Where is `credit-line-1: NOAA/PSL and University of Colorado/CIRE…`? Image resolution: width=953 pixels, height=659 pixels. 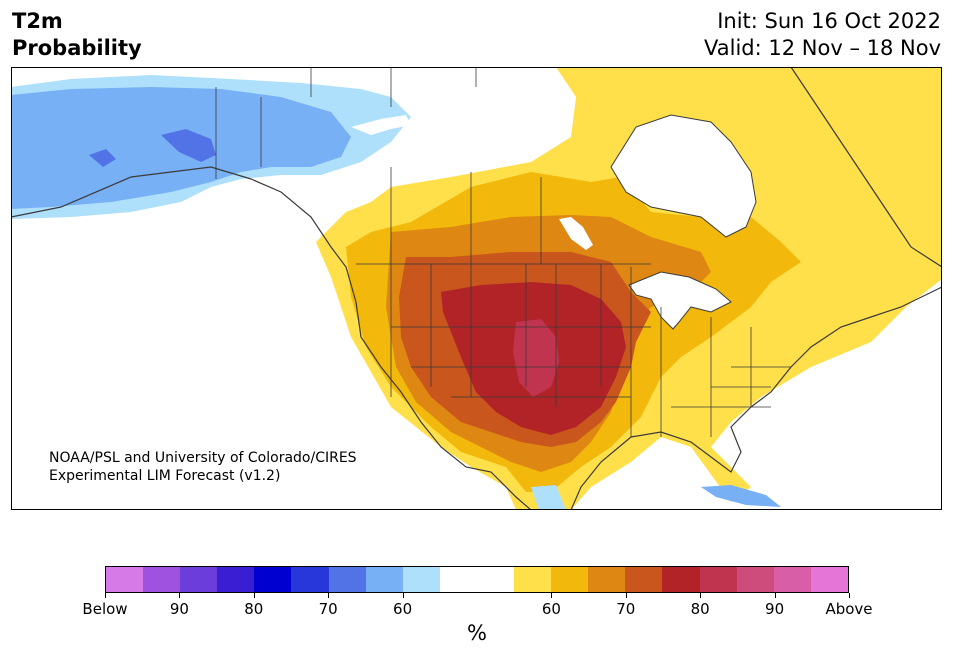 credit-line-1: NOAA/PSL and University of Colorado/CIRE… is located at coordinates (203, 458).